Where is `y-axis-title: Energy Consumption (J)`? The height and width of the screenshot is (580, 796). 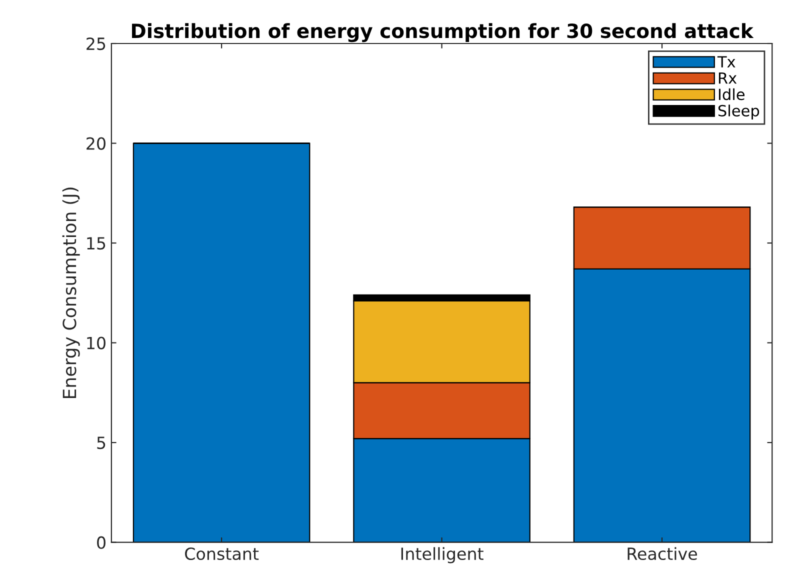
y-axis-title: Energy Consumption (J) is located at coordinates (71, 293).